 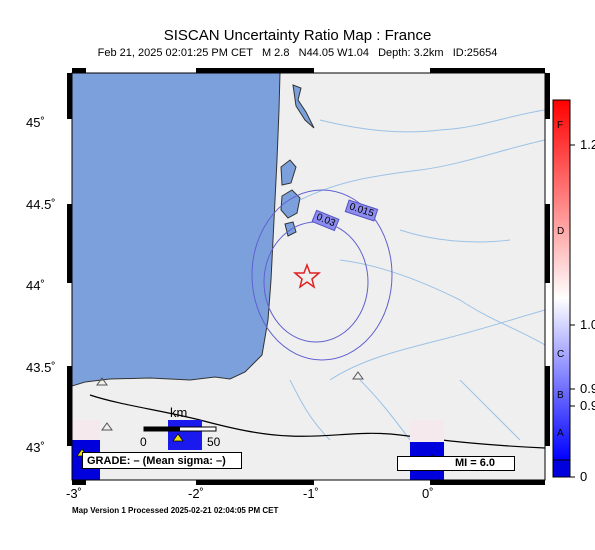 I want to click on y-label: 44˚, so click(x=35, y=285).